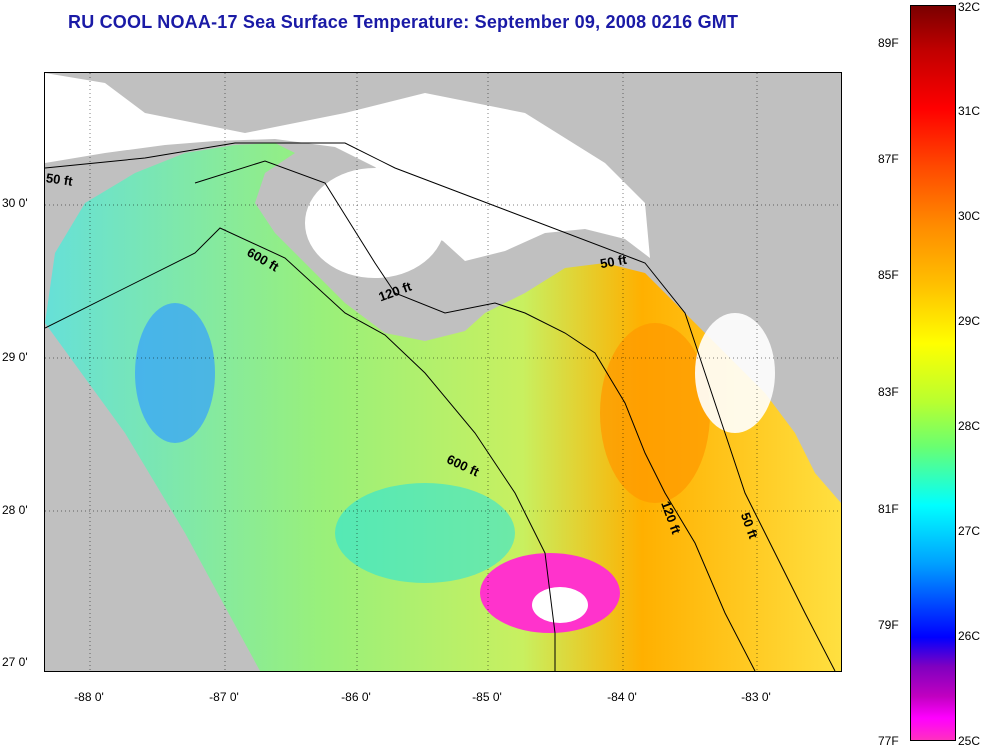 The image size is (992, 754). Describe the element at coordinates (969, 321) in the screenshot. I see `colorbar-c-tick: 29C` at that location.